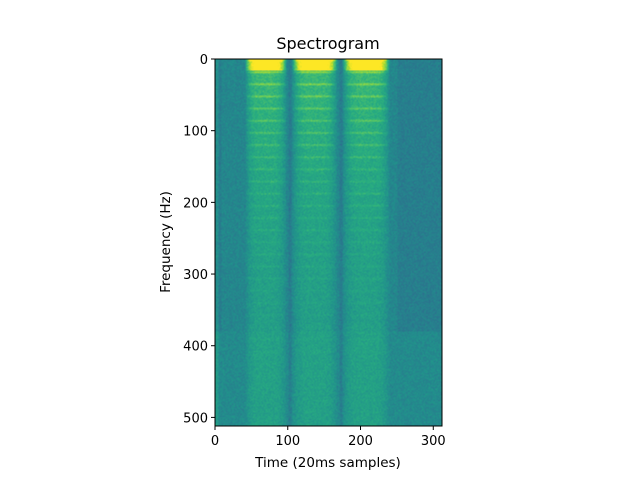 The image size is (640, 480). I want to click on x-tick-label: 100, so click(287, 441).